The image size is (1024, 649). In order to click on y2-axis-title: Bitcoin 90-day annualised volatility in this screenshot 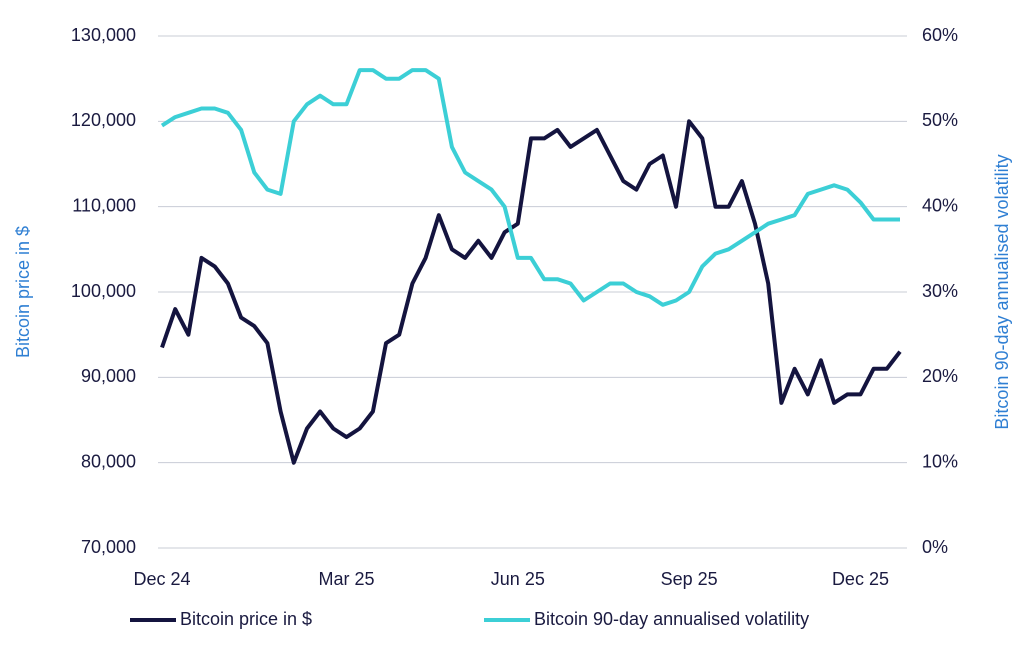, I will do `click(1002, 291)`.